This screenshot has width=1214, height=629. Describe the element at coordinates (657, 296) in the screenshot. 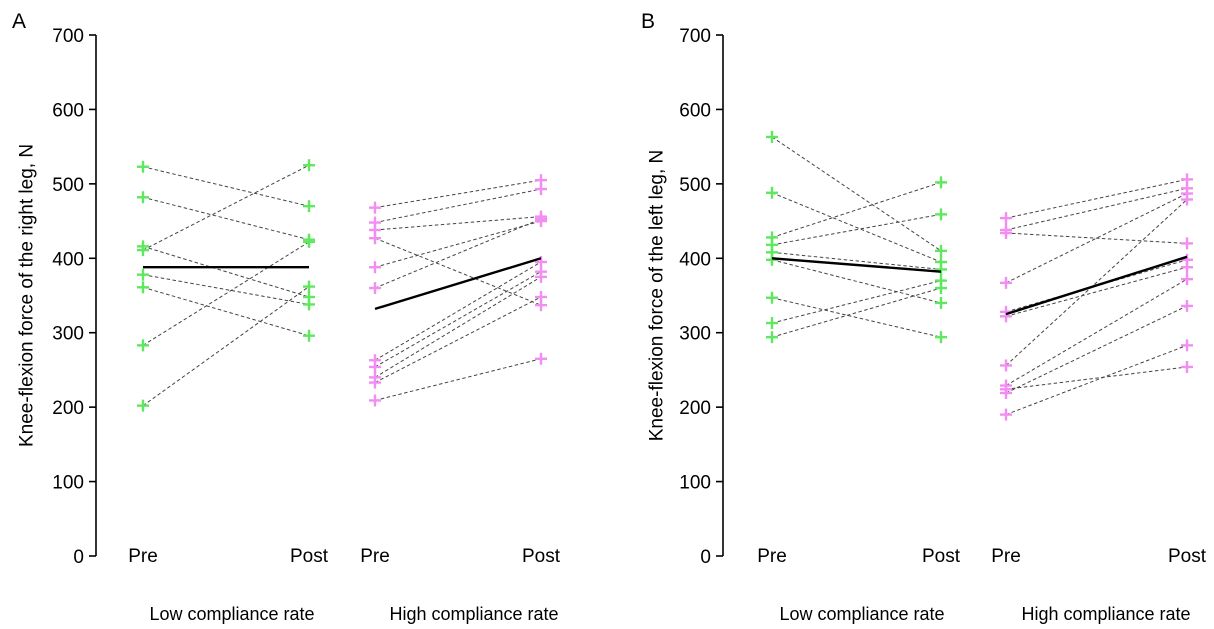

I see `y-axis-label: Knee-flexion force of the left leg, N` at that location.